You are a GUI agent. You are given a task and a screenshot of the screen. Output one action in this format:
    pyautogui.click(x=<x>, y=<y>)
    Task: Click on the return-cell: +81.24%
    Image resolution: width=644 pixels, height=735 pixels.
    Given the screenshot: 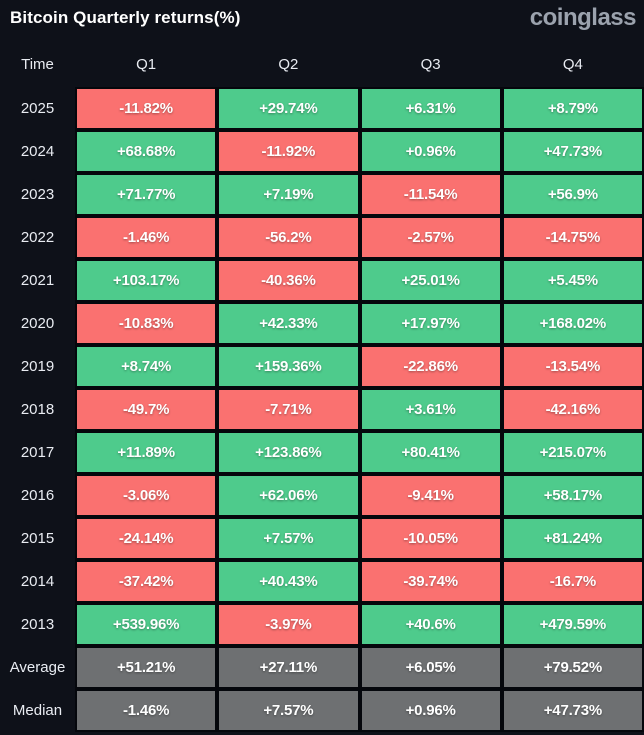 What is the action you would take?
    pyautogui.click(x=572, y=538)
    